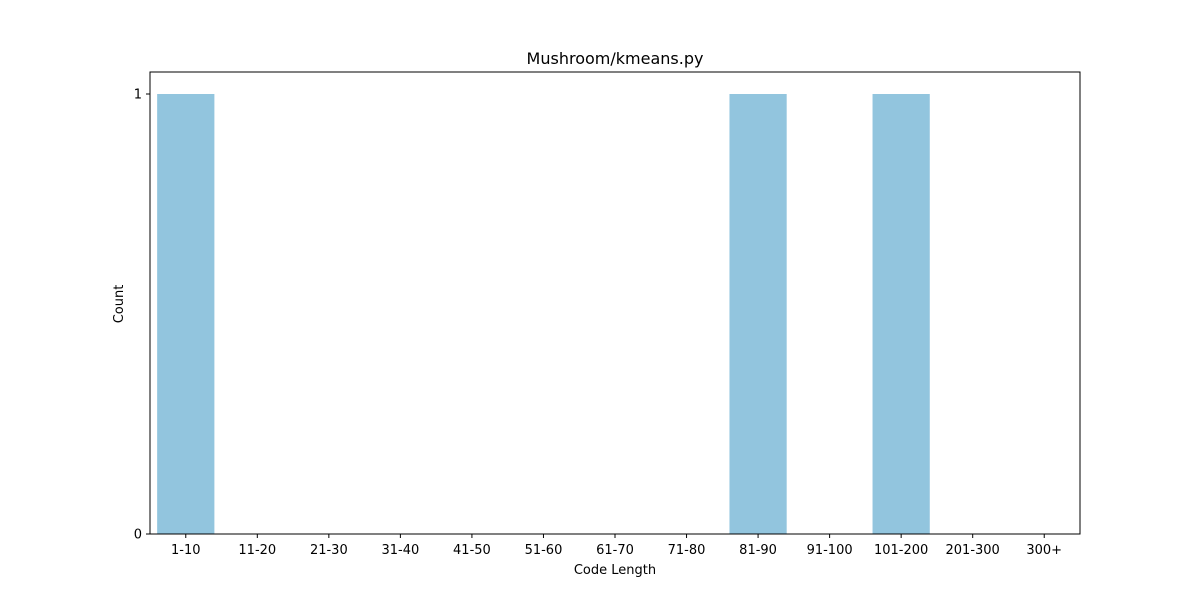 The image size is (1200, 600). I want to click on x-tick-label-21-30: 21-30, so click(329, 550).